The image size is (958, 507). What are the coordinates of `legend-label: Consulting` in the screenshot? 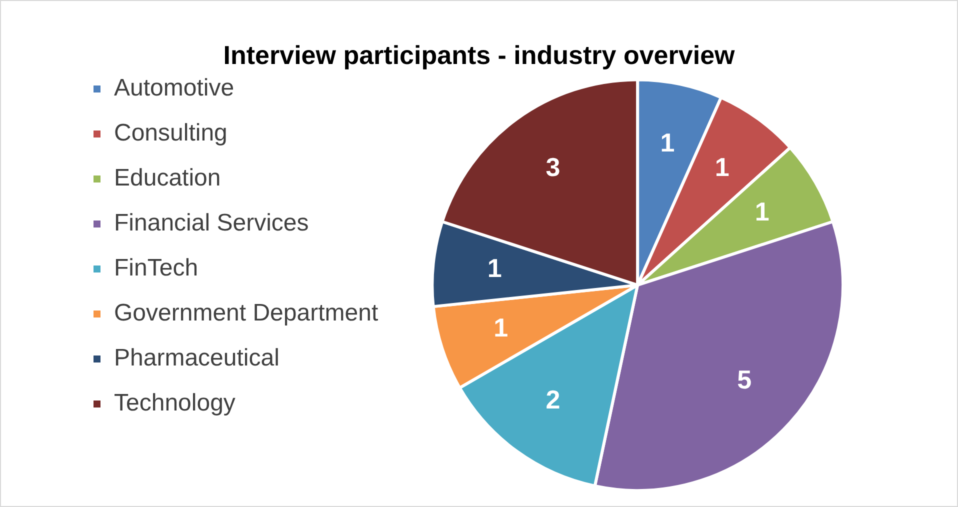 It's located at (171, 133).